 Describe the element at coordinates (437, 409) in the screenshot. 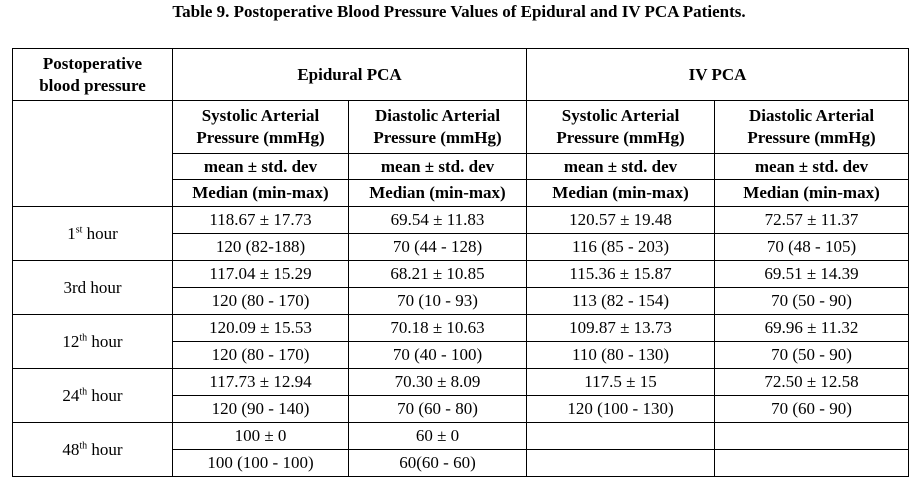

I see `median-value-cell: 70 (60 - 80)` at that location.